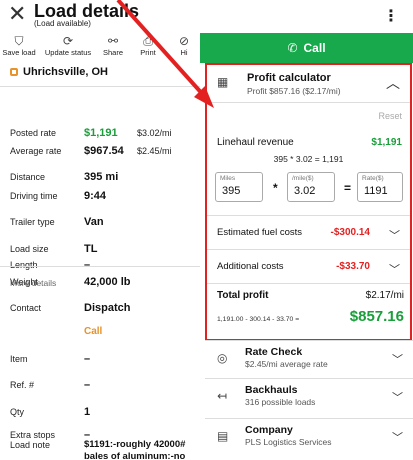 Image resolution: width=413 pixels, height=460 pixels. What do you see at coordinates (19, 359) in the screenshot?
I see `item-label: Item` at bounding box center [19, 359].